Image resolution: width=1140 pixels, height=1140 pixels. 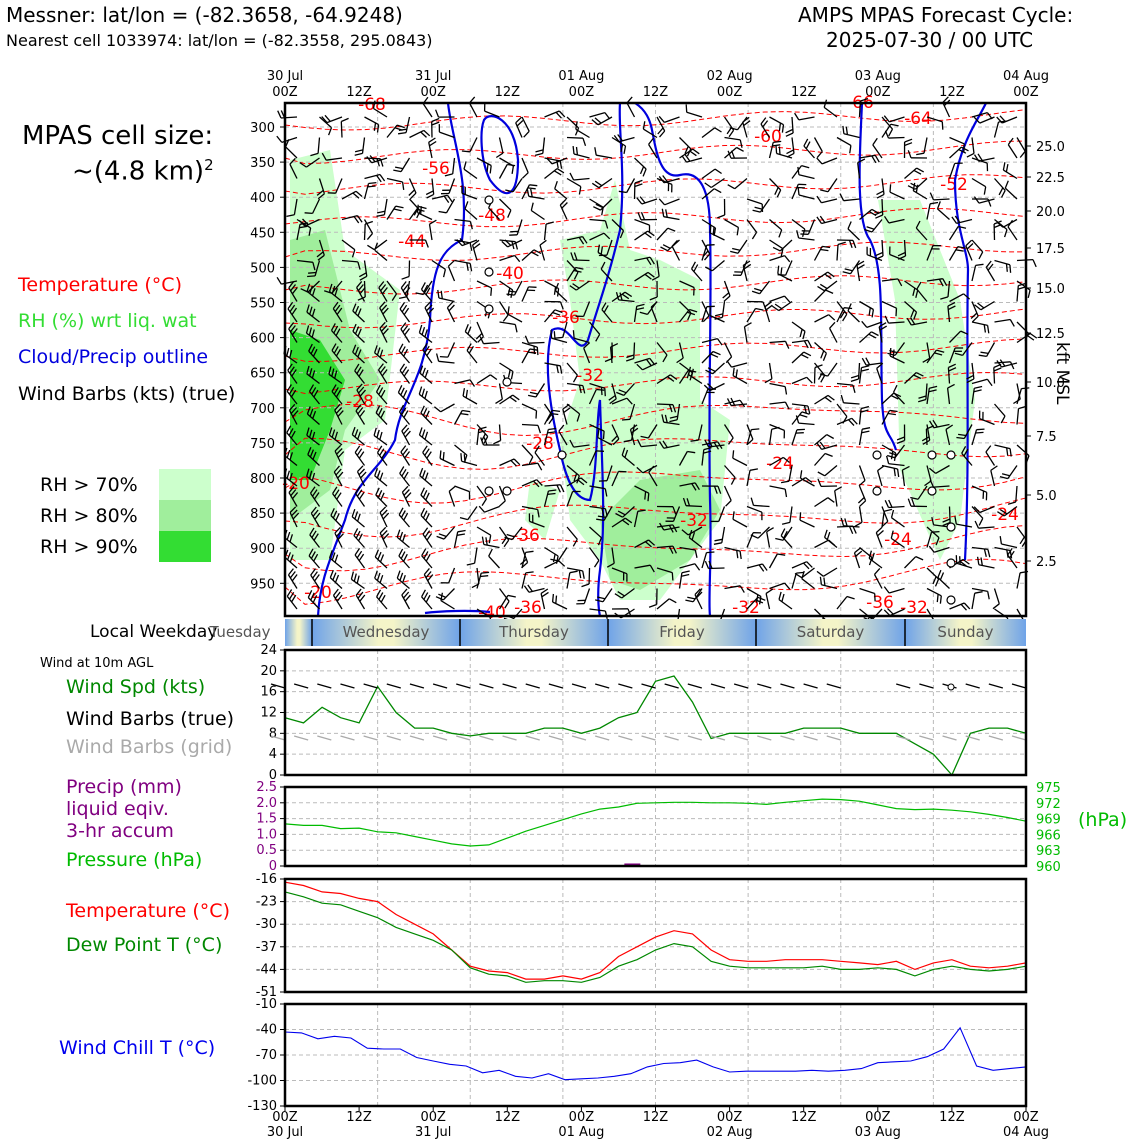 What do you see at coordinates (492, 216) in the screenshot?
I see `temperature-label: -48` at bounding box center [492, 216].